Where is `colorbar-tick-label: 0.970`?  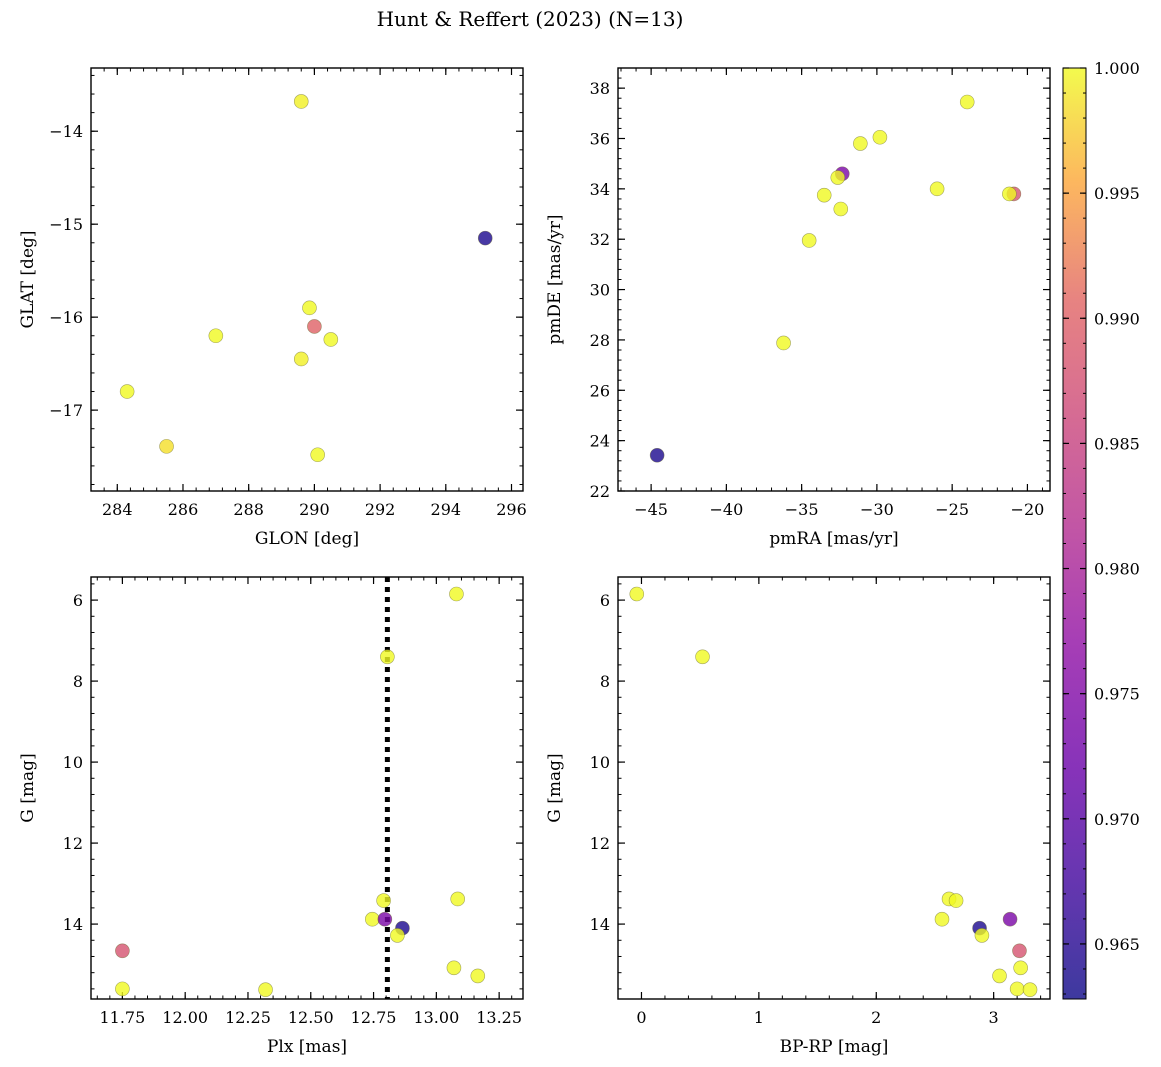
colorbar-tick-label: 0.970 is located at coordinates (1117, 819).